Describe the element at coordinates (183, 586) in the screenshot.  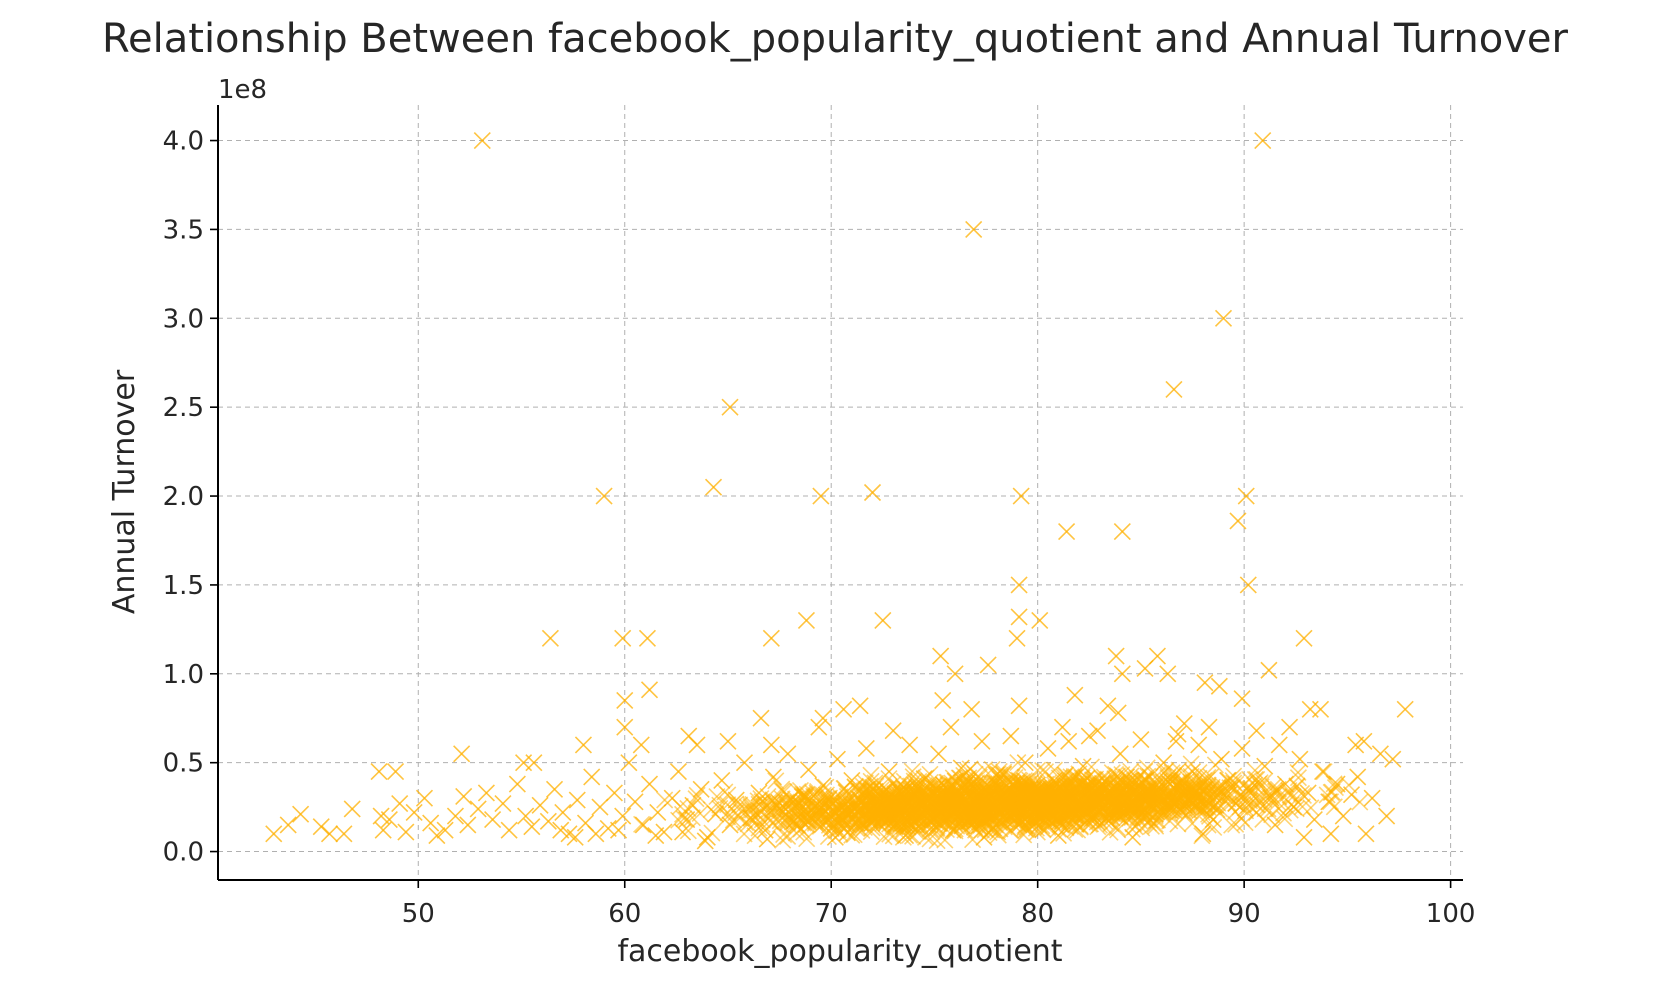
I see `y-tick-label: 1.5` at that location.